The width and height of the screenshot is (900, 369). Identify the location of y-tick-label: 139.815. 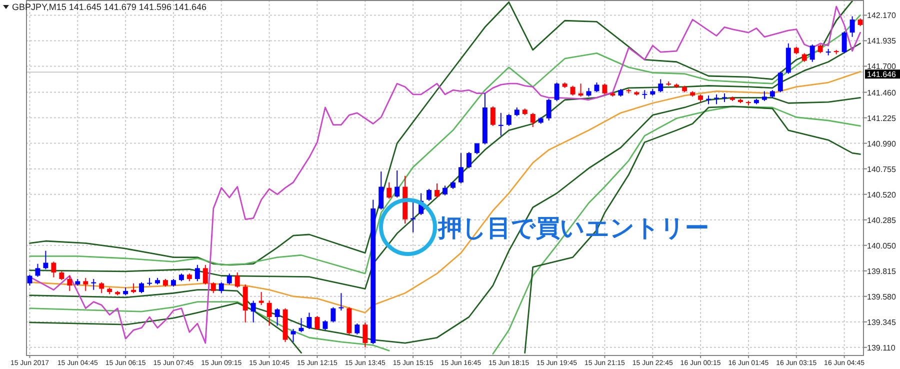
(881, 271).